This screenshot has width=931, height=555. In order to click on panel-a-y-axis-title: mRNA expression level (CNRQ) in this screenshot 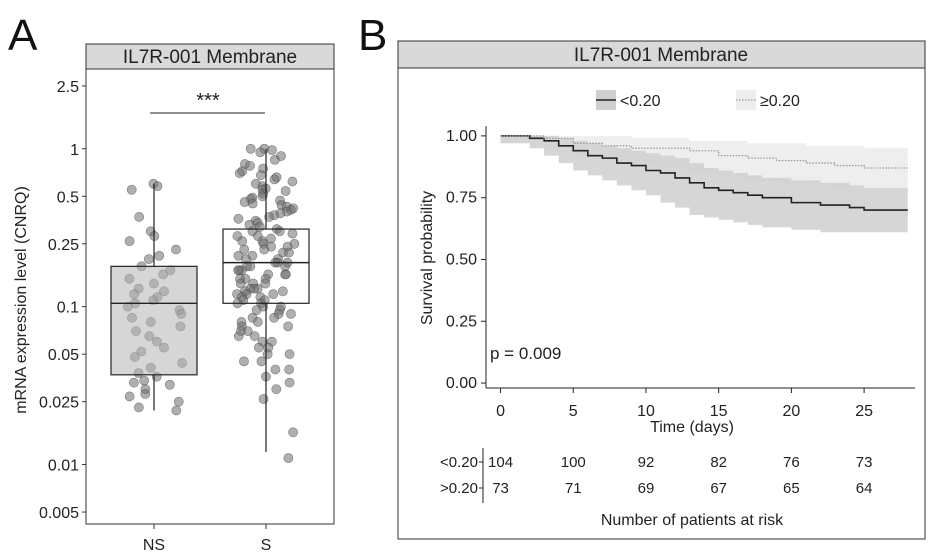, I will do `click(21, 300)`.